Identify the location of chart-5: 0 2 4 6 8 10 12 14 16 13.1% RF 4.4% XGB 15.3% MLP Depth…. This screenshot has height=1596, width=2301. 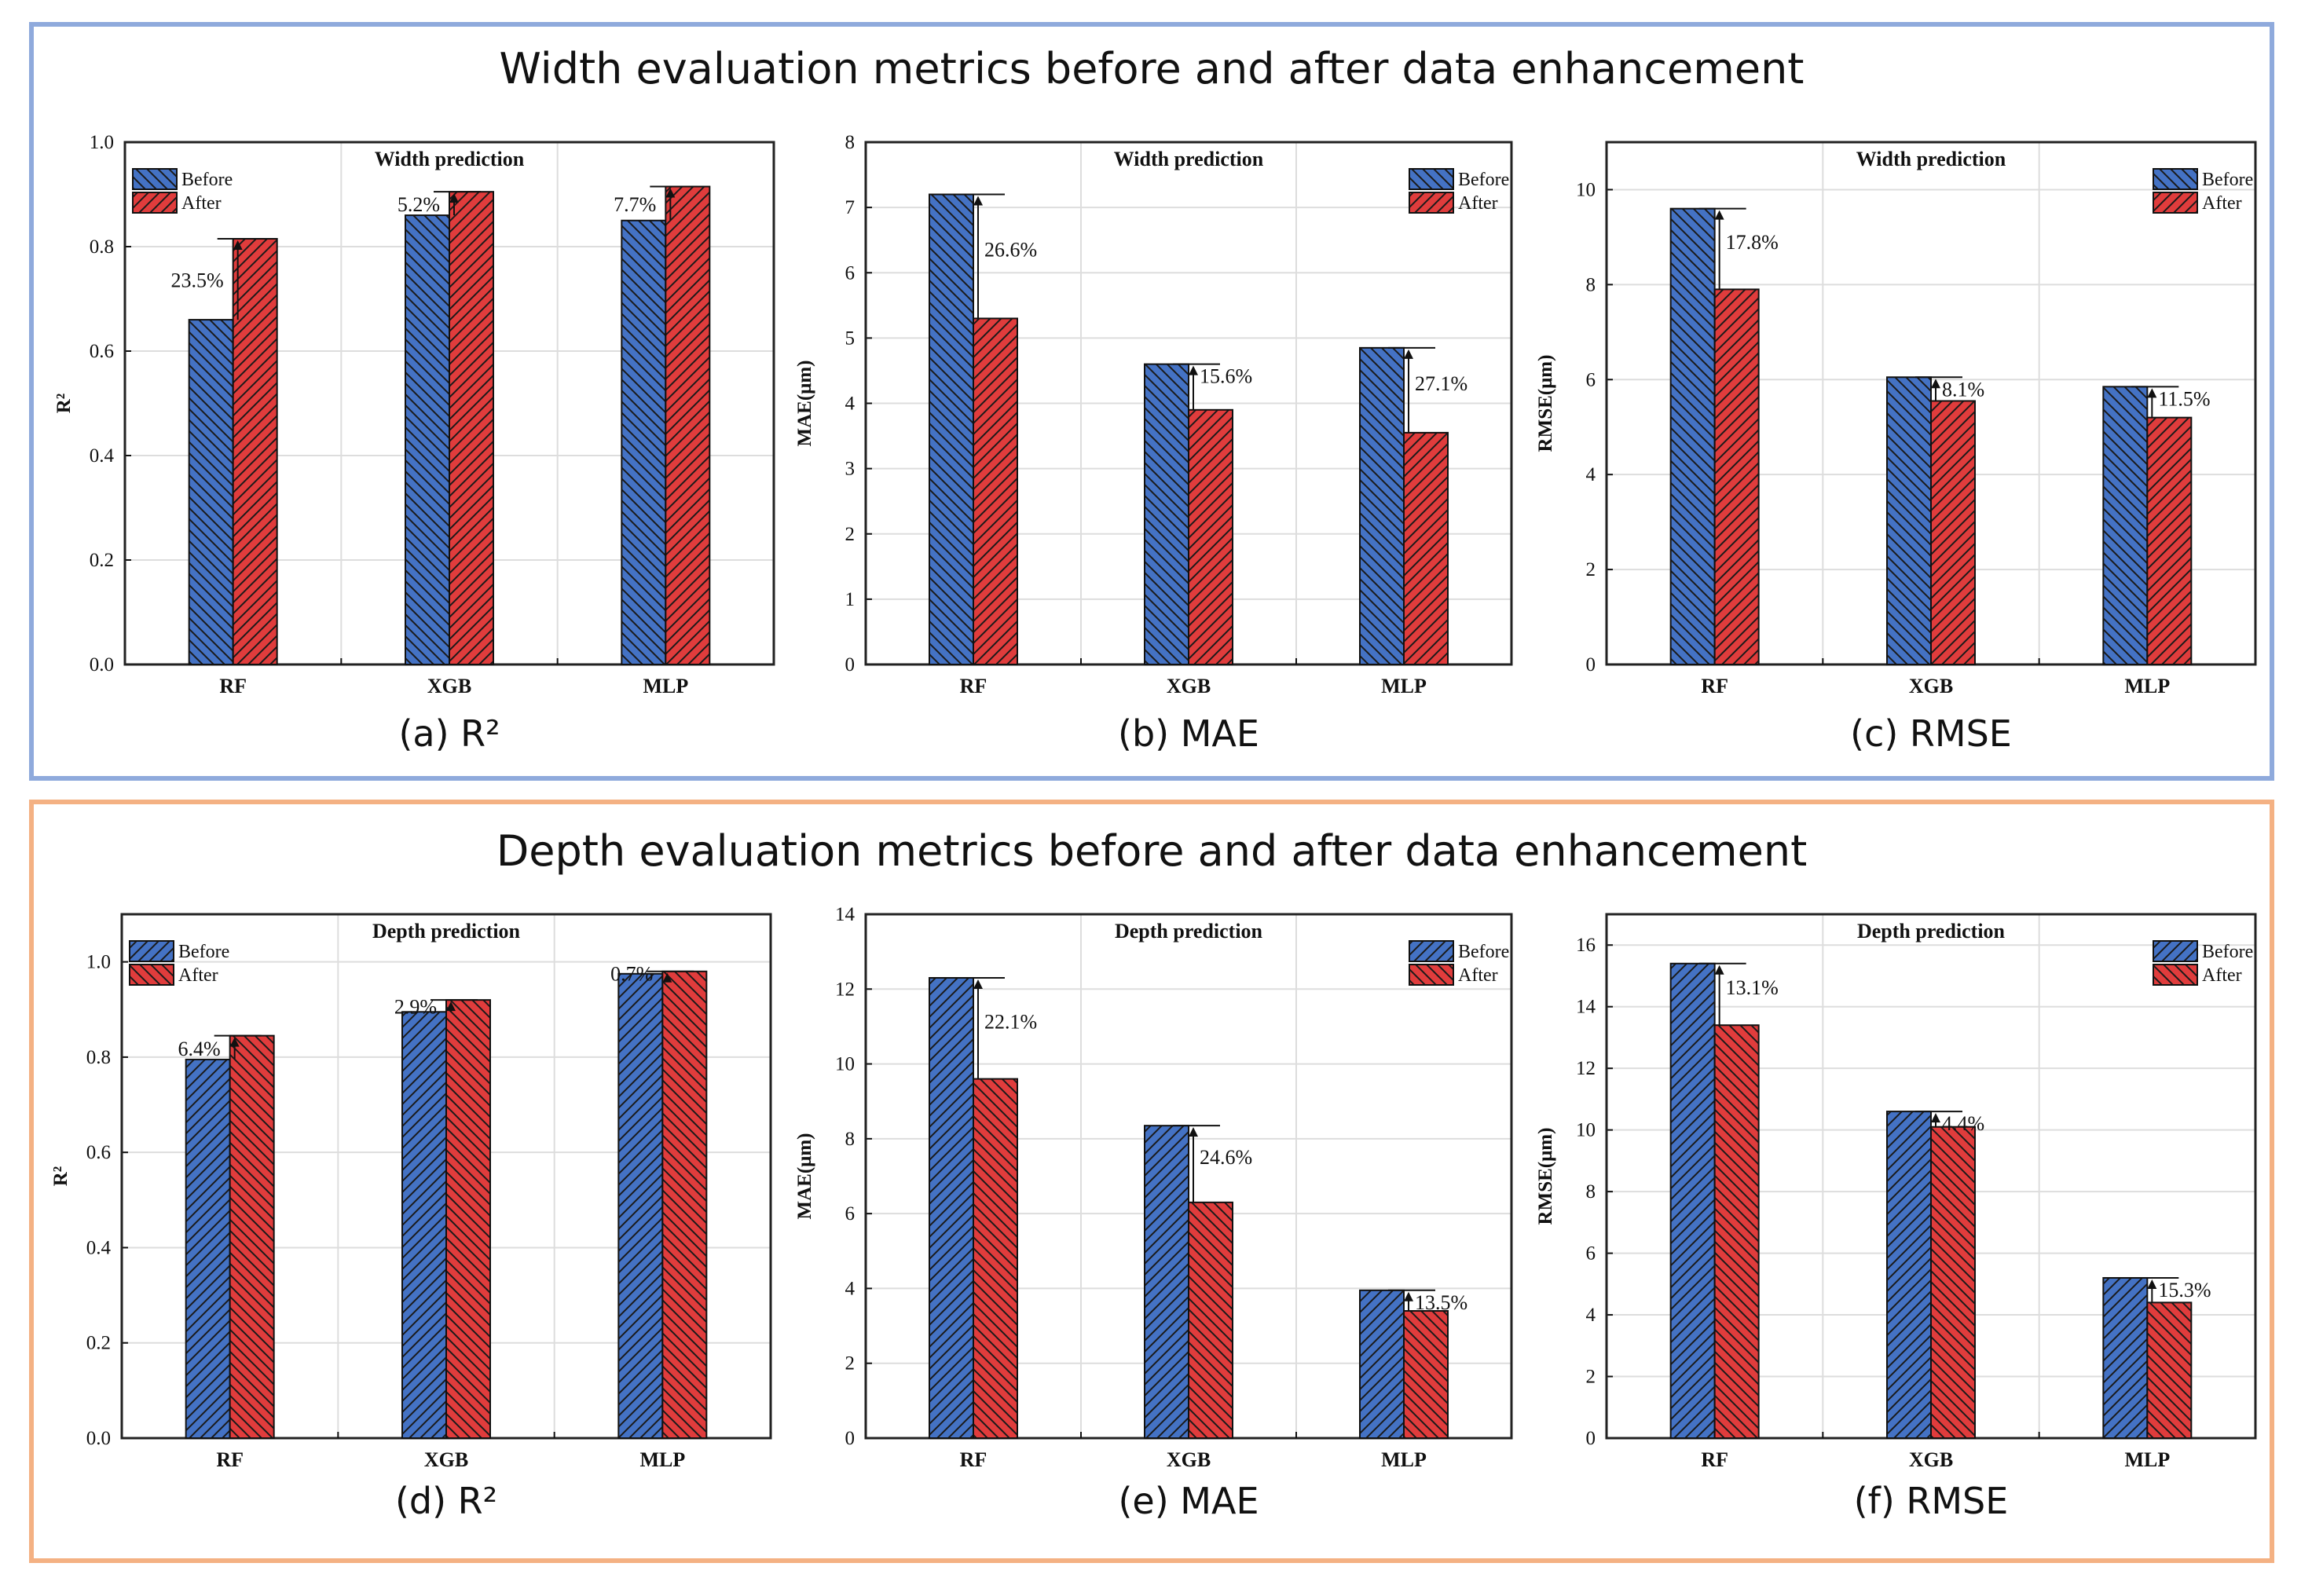
(1896, 1217).